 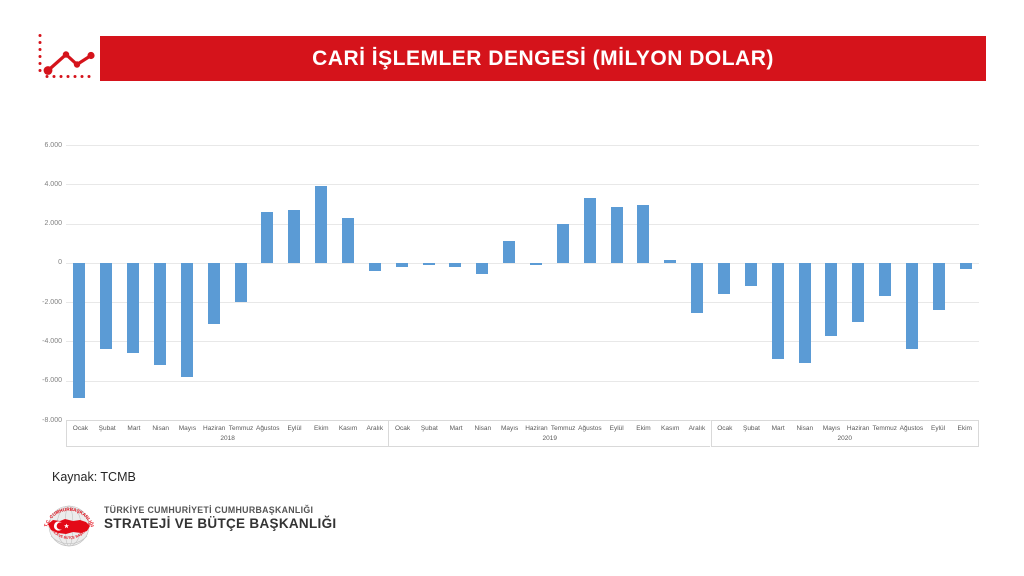 What do you see at coordinates (79, 330) in the screenshot?
I see `bar-2018-Ocak` at bounding box center [79, 330].